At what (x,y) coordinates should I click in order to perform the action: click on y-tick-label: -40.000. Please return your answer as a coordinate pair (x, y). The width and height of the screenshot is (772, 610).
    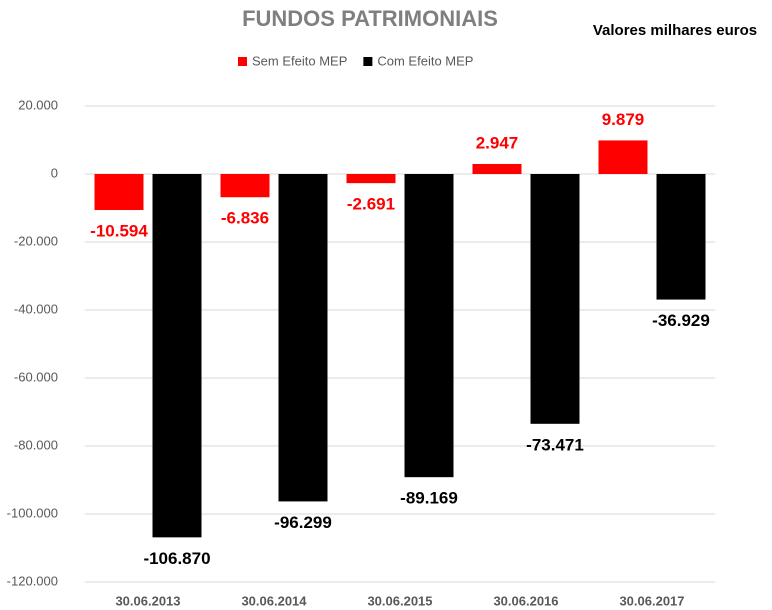
    Looking at the image, I should click on (36, 308).